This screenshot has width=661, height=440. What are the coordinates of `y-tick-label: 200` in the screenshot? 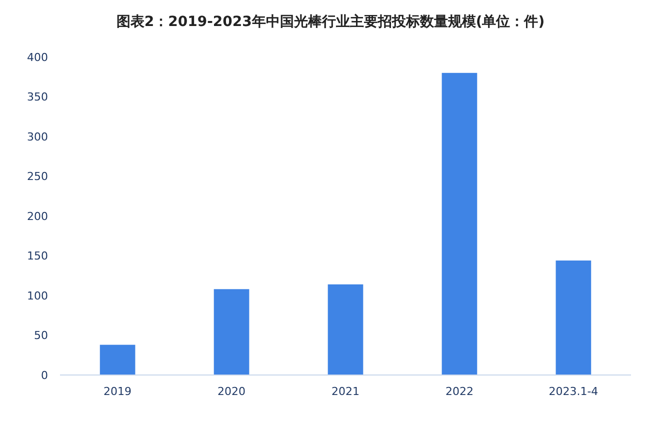 It's located at (37, 216).